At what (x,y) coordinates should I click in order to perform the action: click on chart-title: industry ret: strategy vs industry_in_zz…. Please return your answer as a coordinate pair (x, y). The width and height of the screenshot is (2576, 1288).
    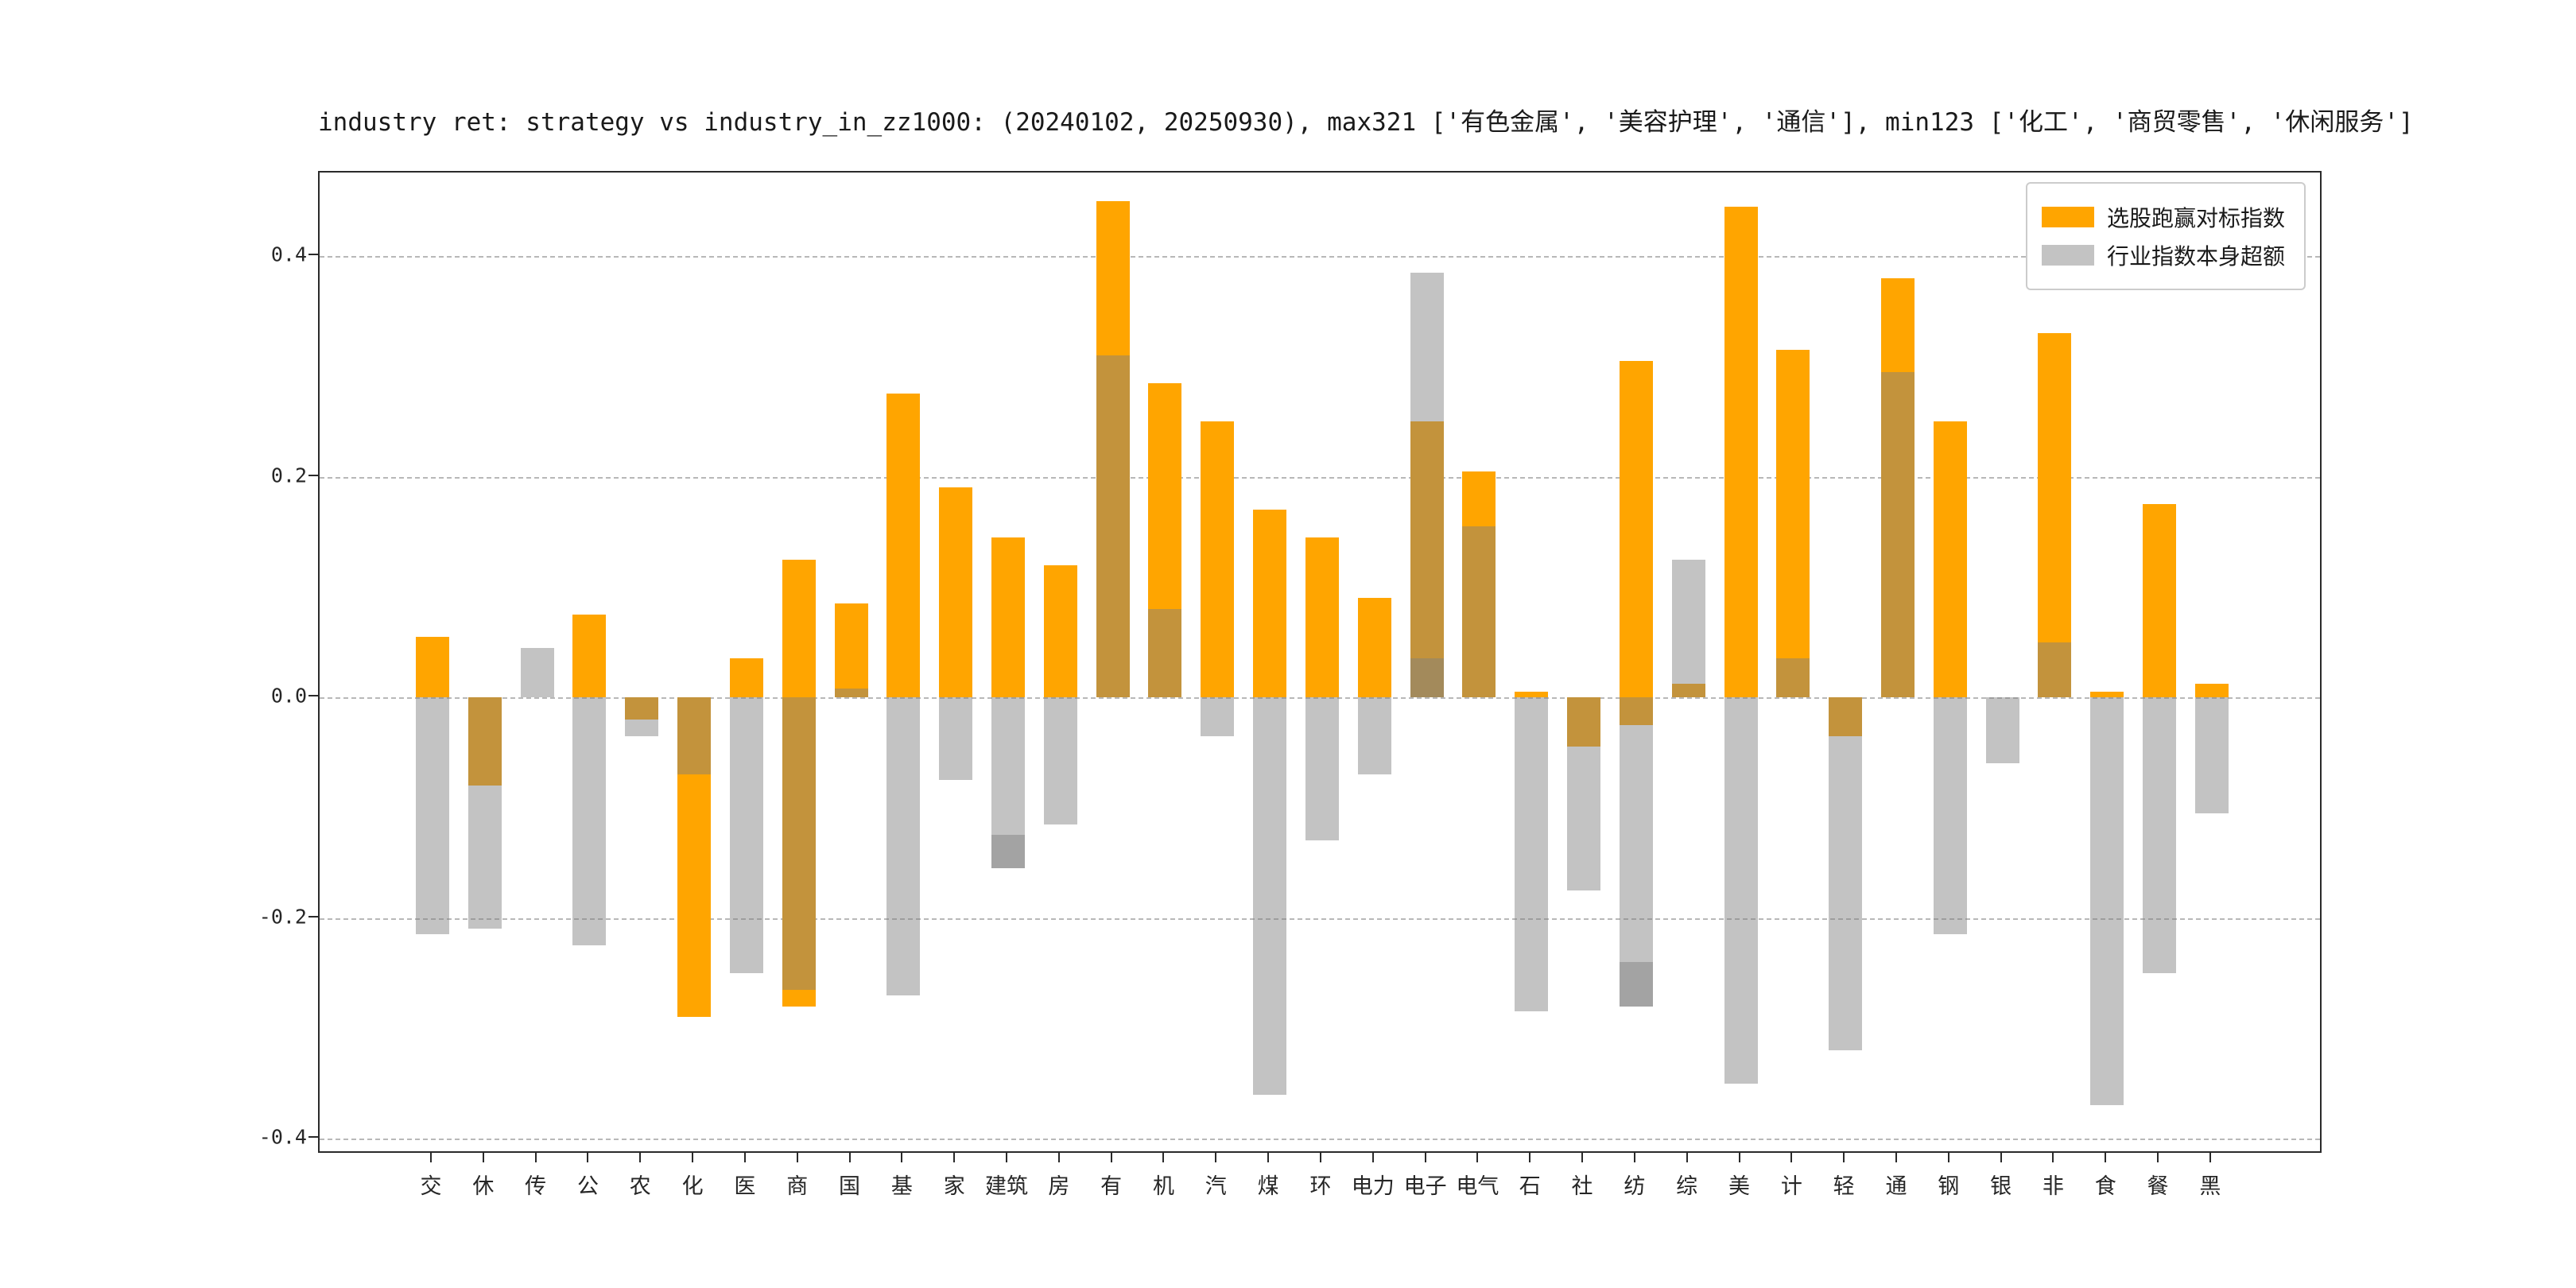
    Looking at the image, I should click on (1366, 123).